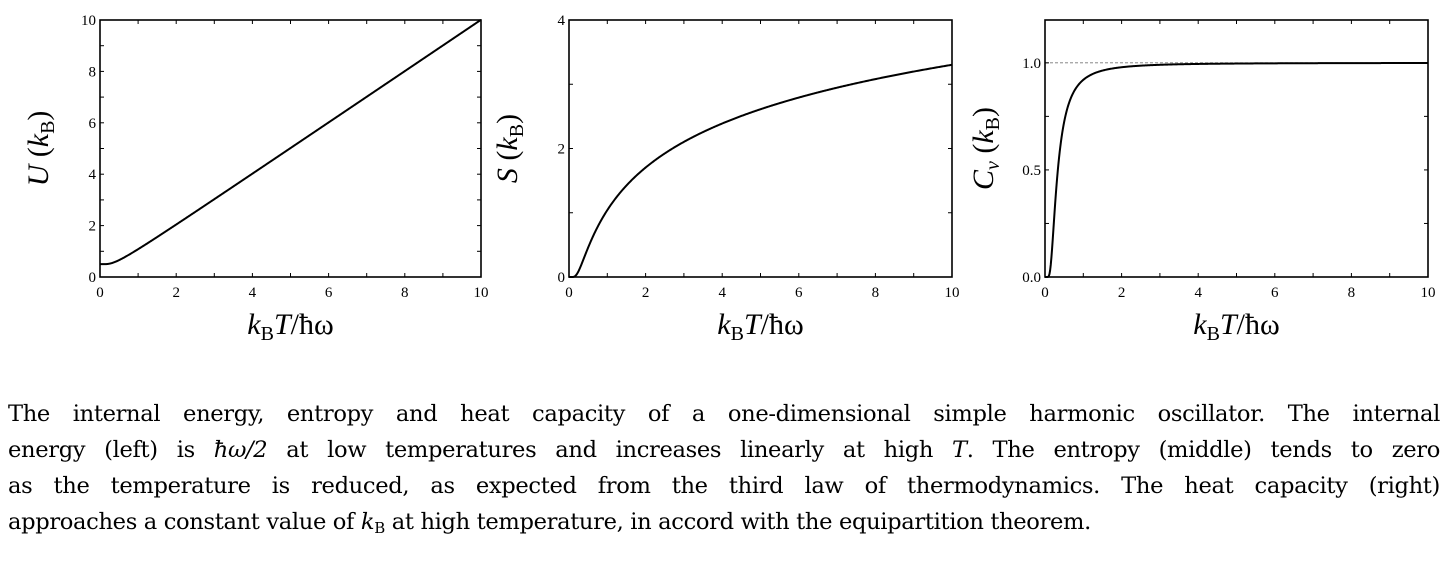  I want to click on temperature-symbol: T, so click(959, 450).